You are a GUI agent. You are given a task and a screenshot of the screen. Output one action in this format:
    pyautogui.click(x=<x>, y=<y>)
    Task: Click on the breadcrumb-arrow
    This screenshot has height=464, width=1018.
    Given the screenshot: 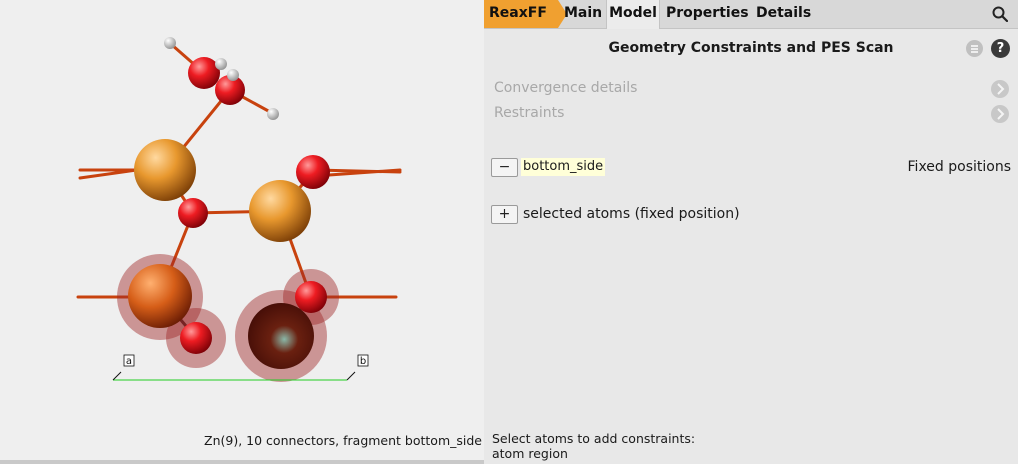 What is the action you would take?
    pyautogui.click(x=562, y=14)
    